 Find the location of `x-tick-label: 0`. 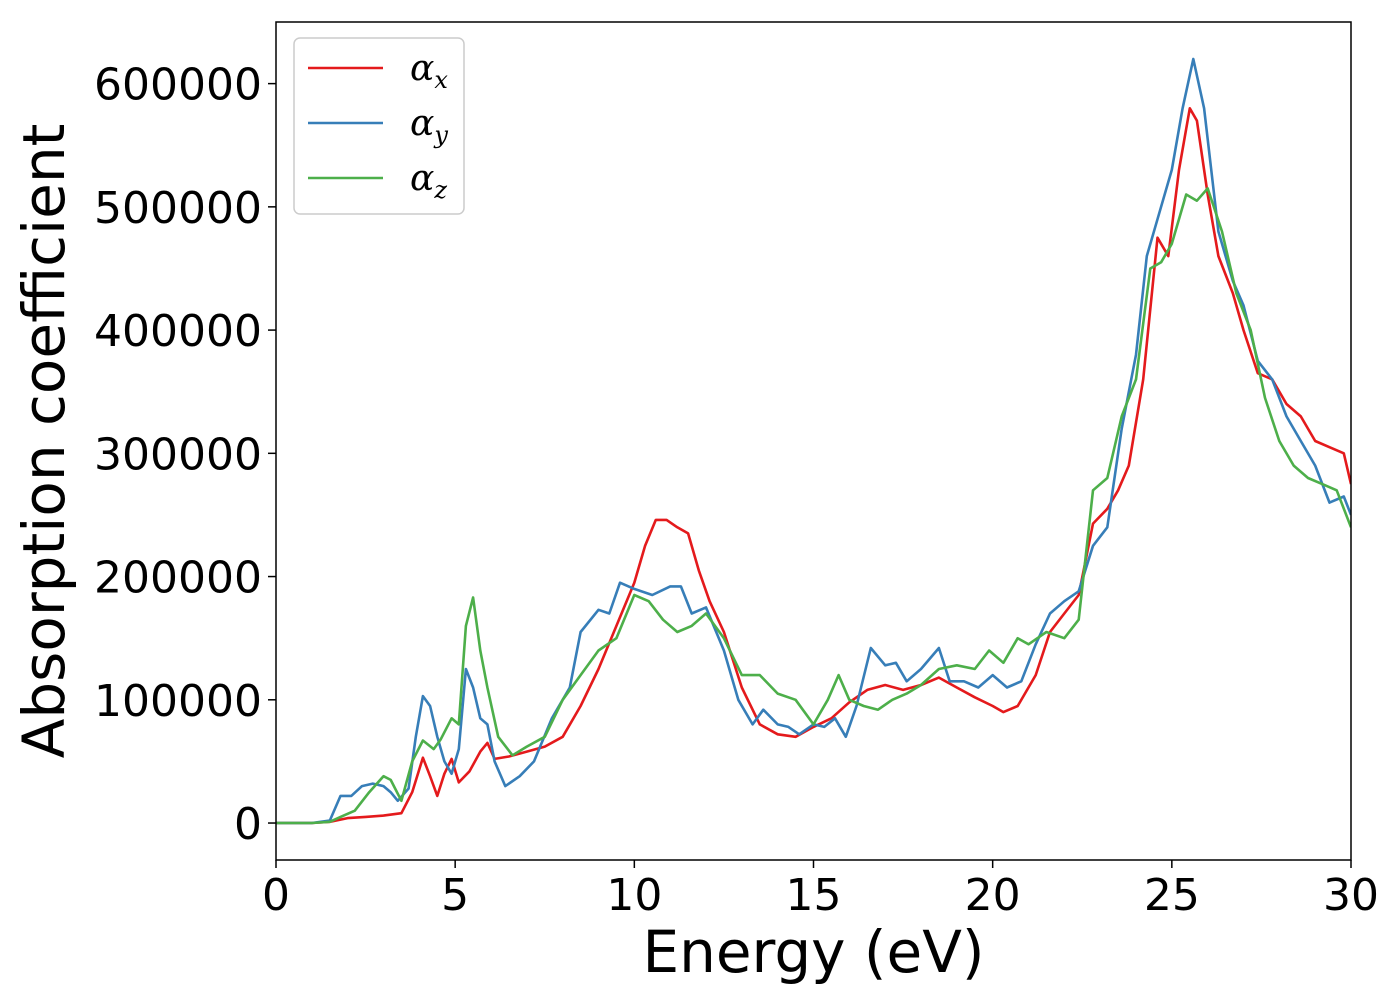

x-tick-label: 0 is located at coordinates (276, 895).